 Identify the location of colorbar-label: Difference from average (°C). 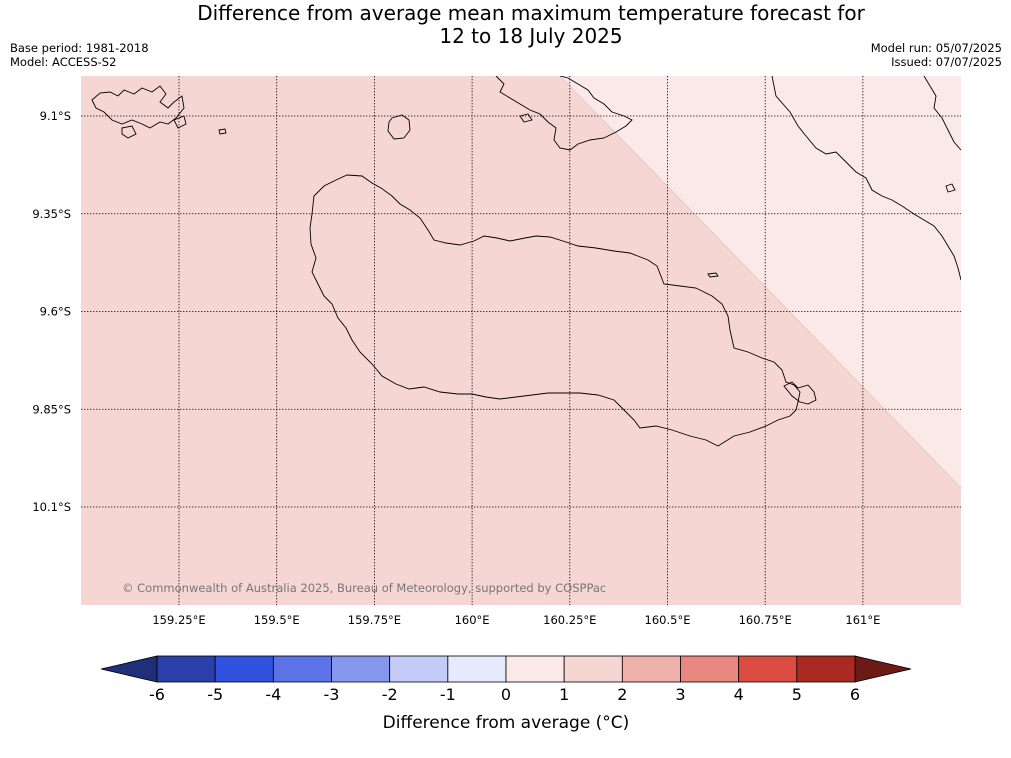
(506, 723).